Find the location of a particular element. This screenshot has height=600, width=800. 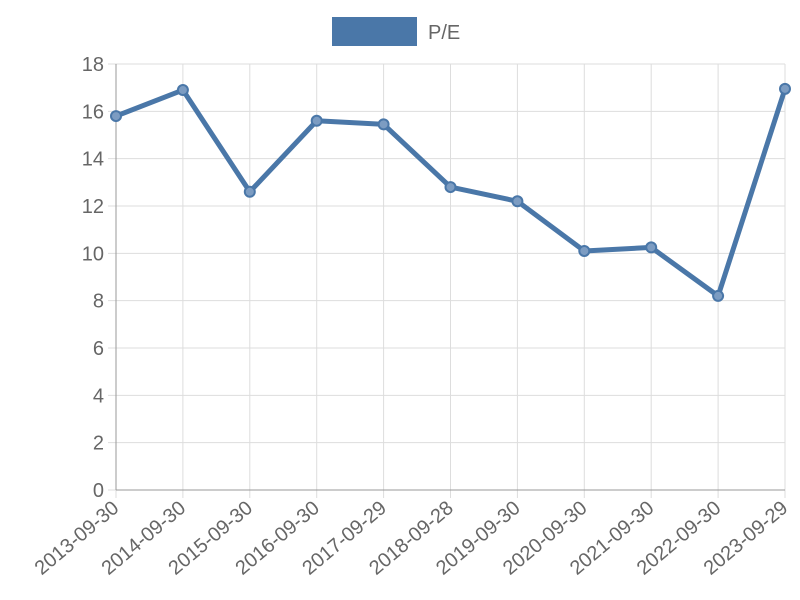

y-tick-label: 12 is located at coordinates (93, 207).